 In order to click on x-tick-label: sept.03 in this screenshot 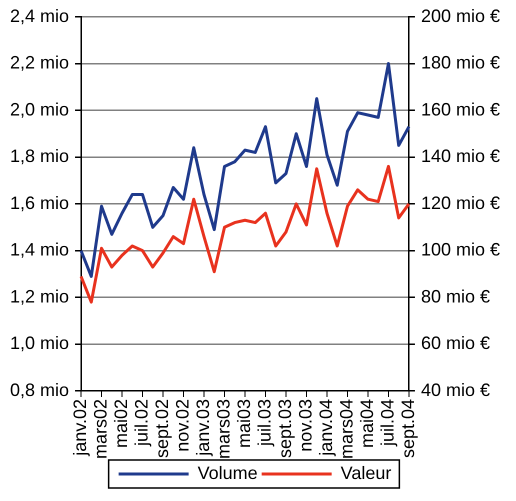, I will do `click(284, 428)`.